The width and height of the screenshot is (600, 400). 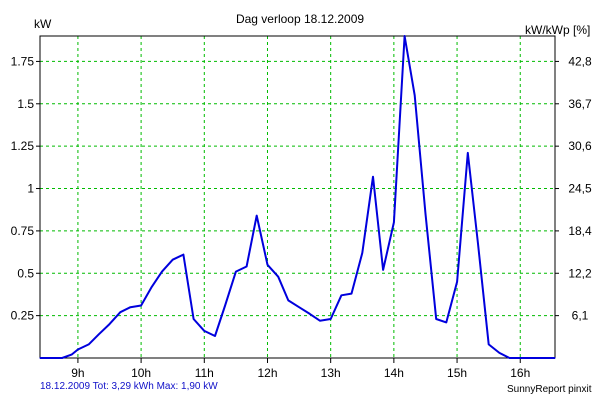 I want to click on footer-stats: 18.12.2009 Tot: 3,29 kWh Max: 1,90 kW, so click(x=129, y=386).